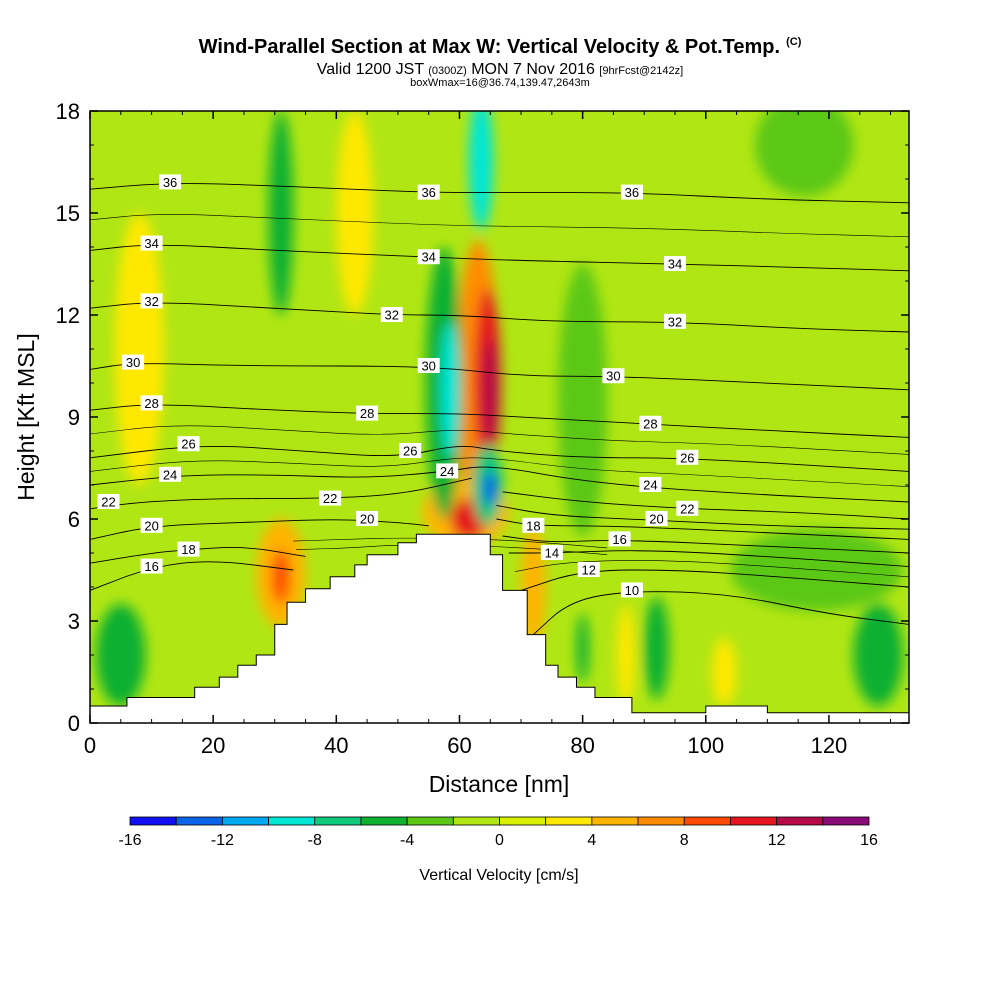 This screenshot has height=1000, width=1000. What do you see at coordinates (129, 840) in the screenshot?
I see `colorbar-tick-label: -16` at bounding box center [129, 840].